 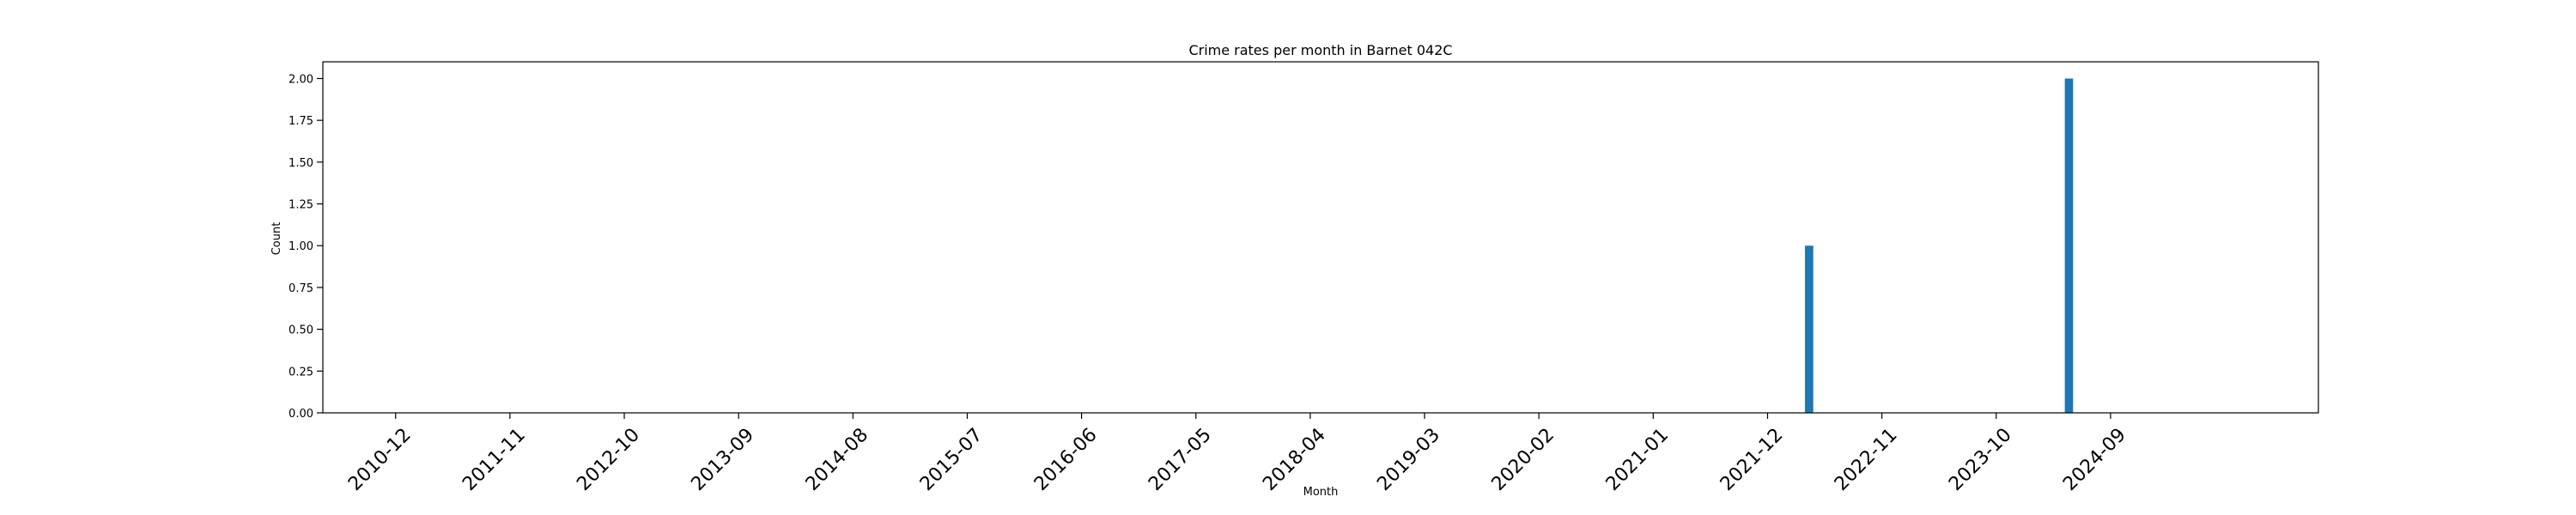 I want to click on y-tick-label: 0.75, so click(x=301, y=288).